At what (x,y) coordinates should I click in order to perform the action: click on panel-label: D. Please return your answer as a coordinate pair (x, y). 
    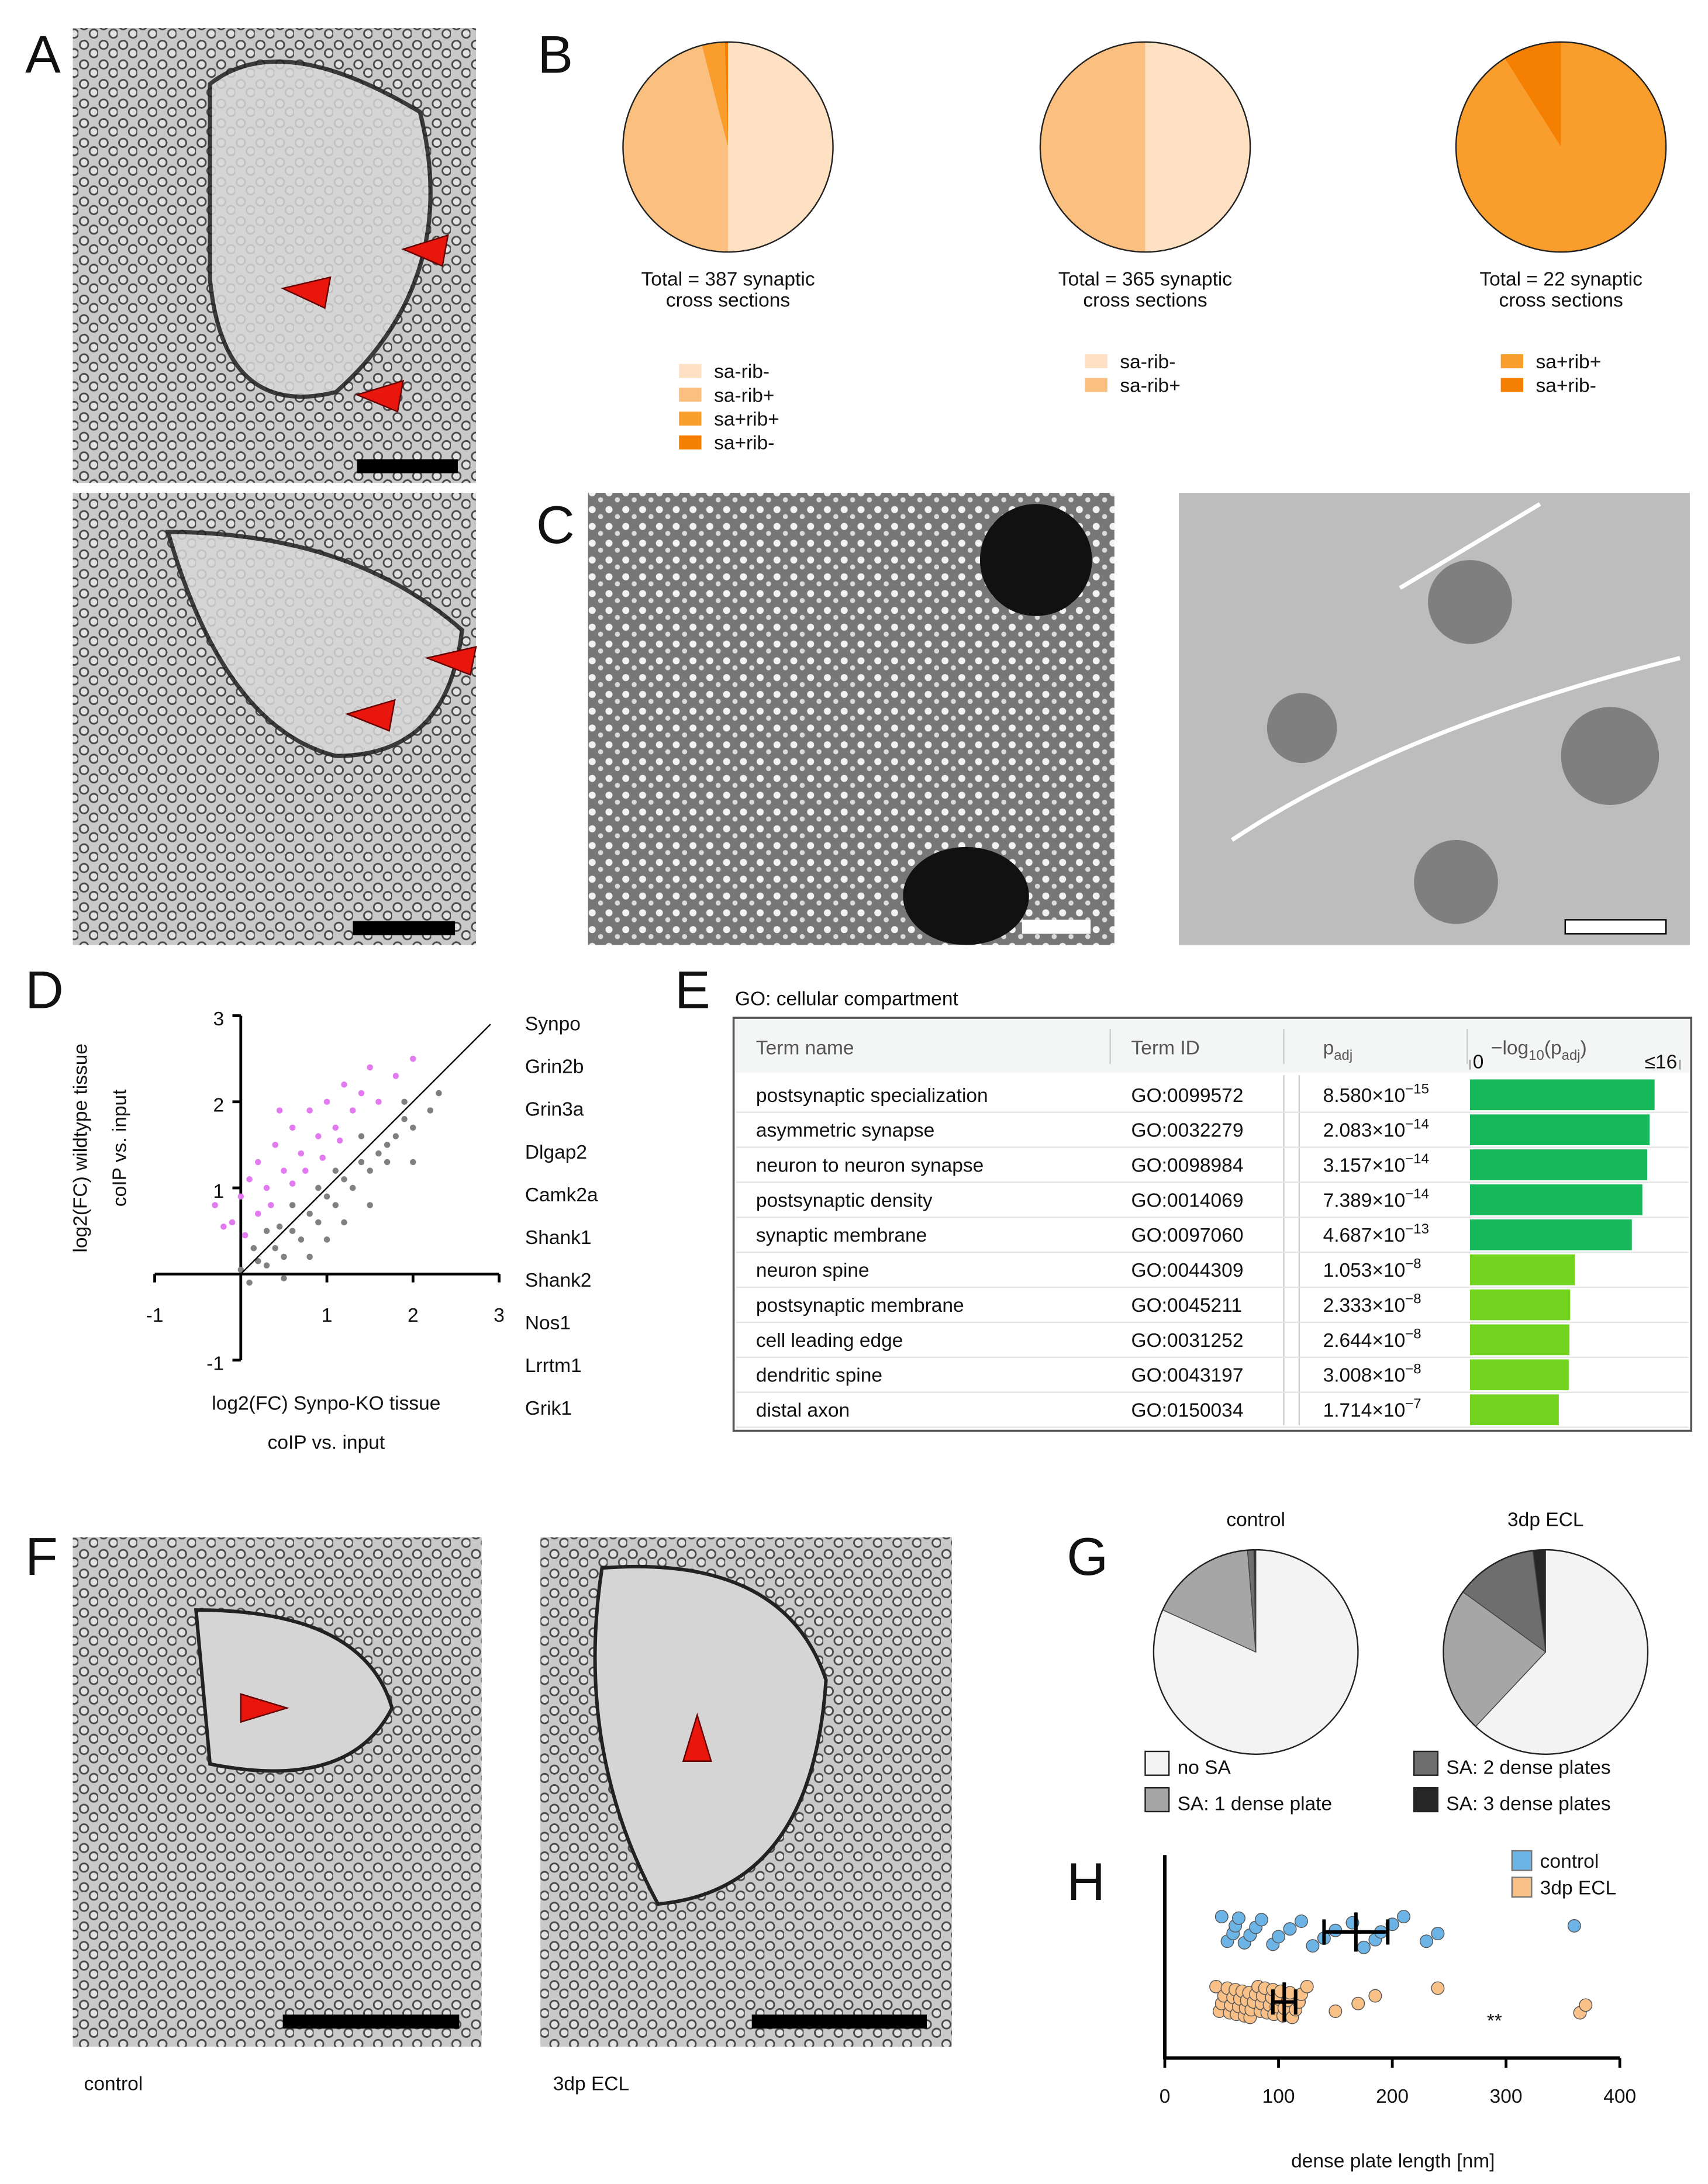
    Looking at the image, I should click on (44, 990).